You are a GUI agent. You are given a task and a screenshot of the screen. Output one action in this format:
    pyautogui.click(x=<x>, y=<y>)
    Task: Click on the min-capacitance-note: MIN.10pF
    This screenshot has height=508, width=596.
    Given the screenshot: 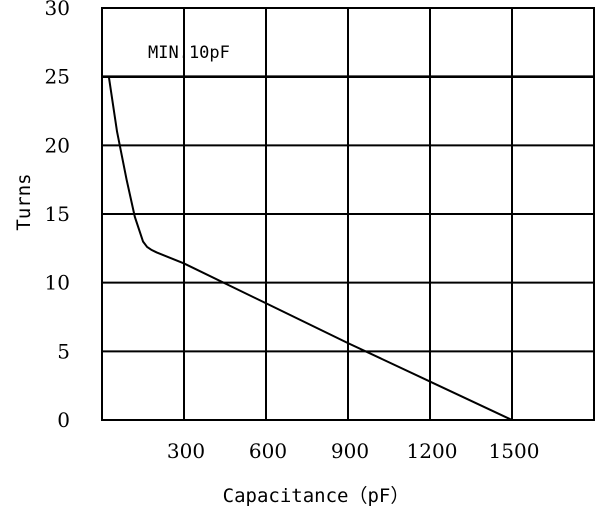 What is the action you would take?
    pyautogui.click(x=189, y=53)
    